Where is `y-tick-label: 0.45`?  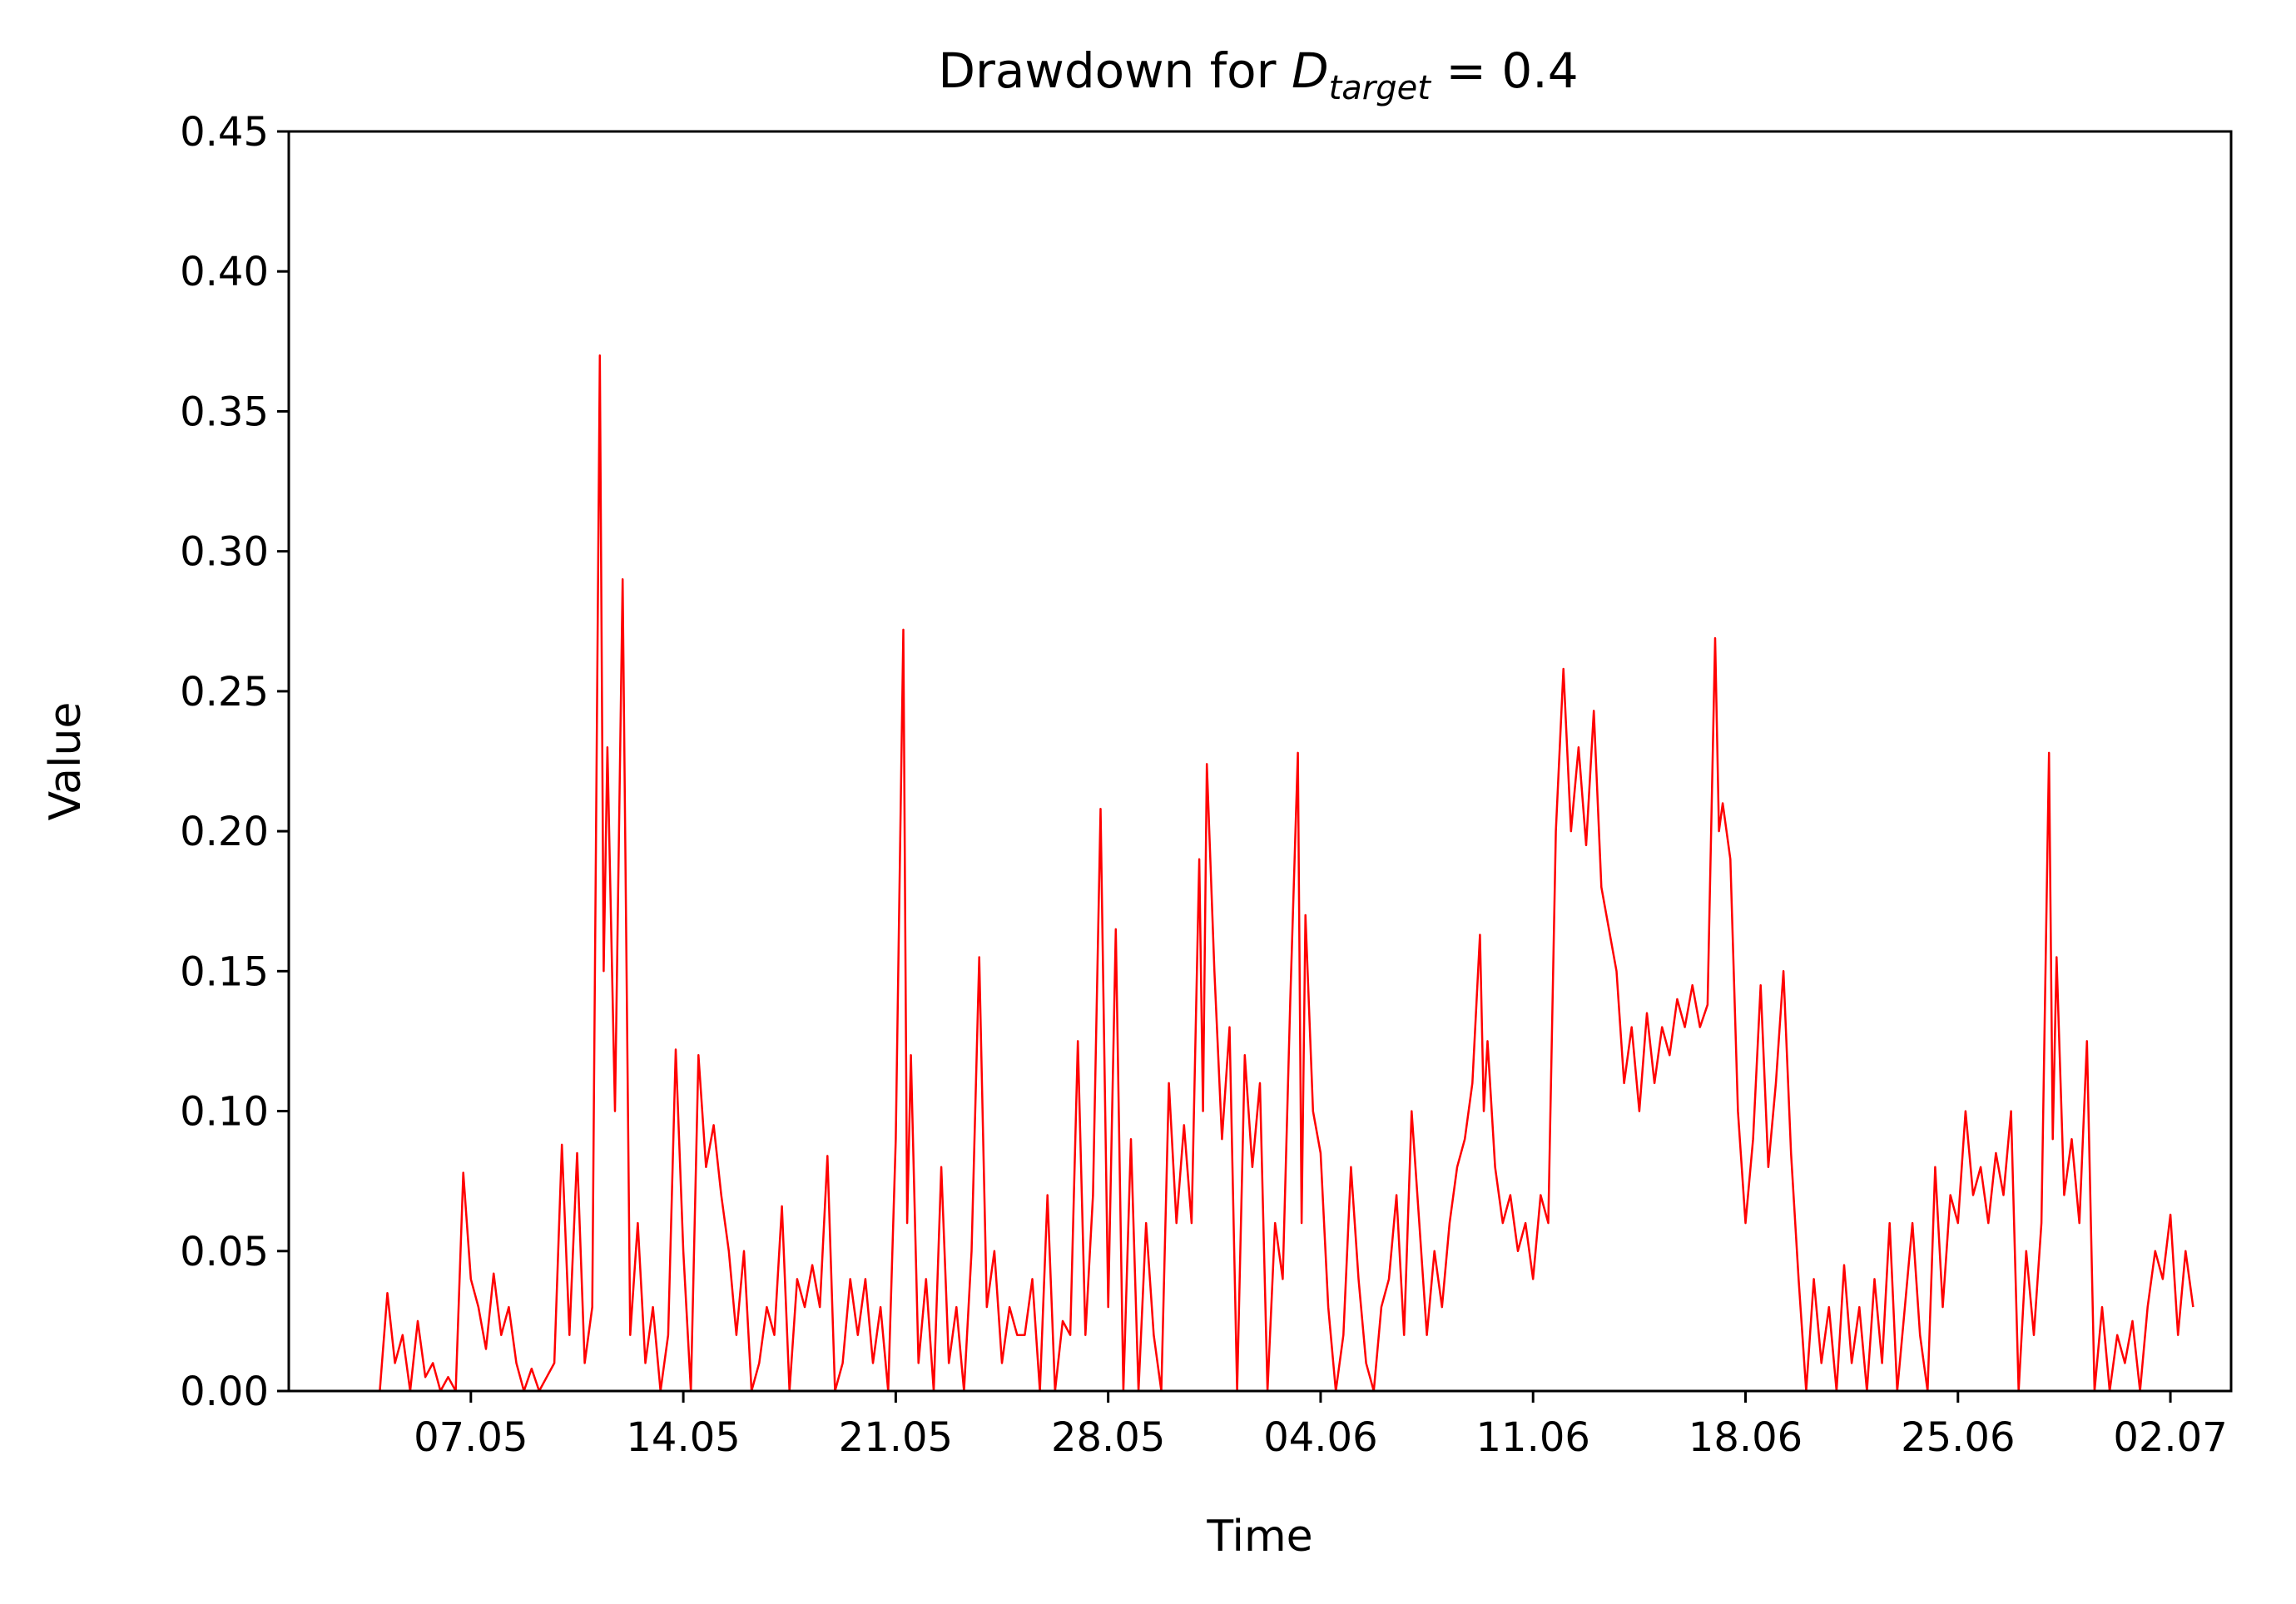
y-tick-label: 0.45 is located at coordinates (224, 132).